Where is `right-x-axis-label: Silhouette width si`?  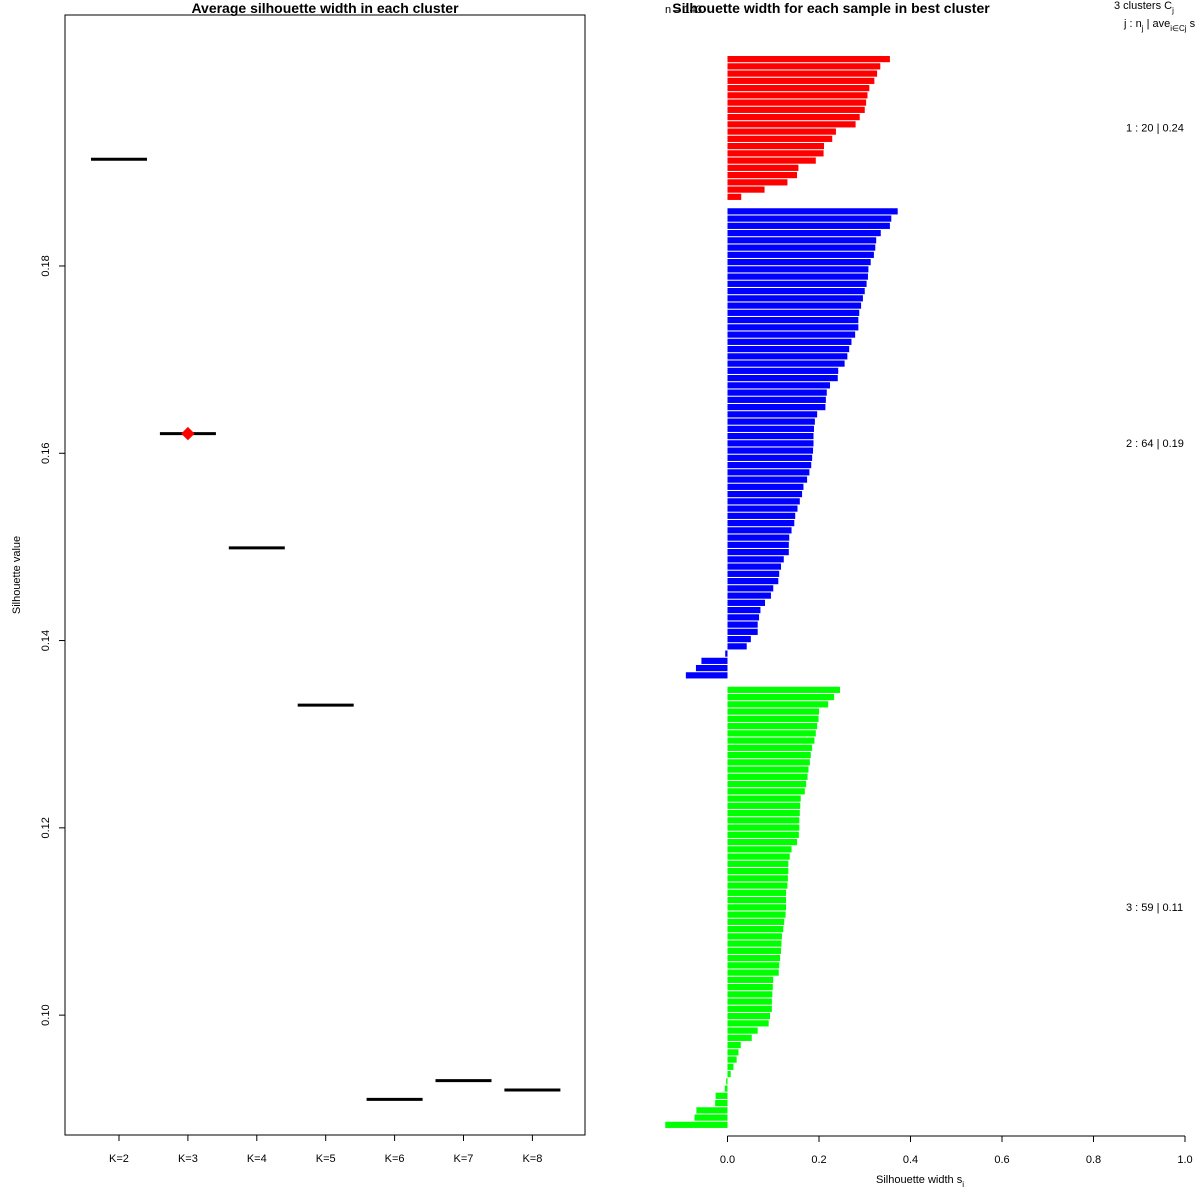
right-x-axis-label: Silhouette width si is located at coordinates (920, 1181).